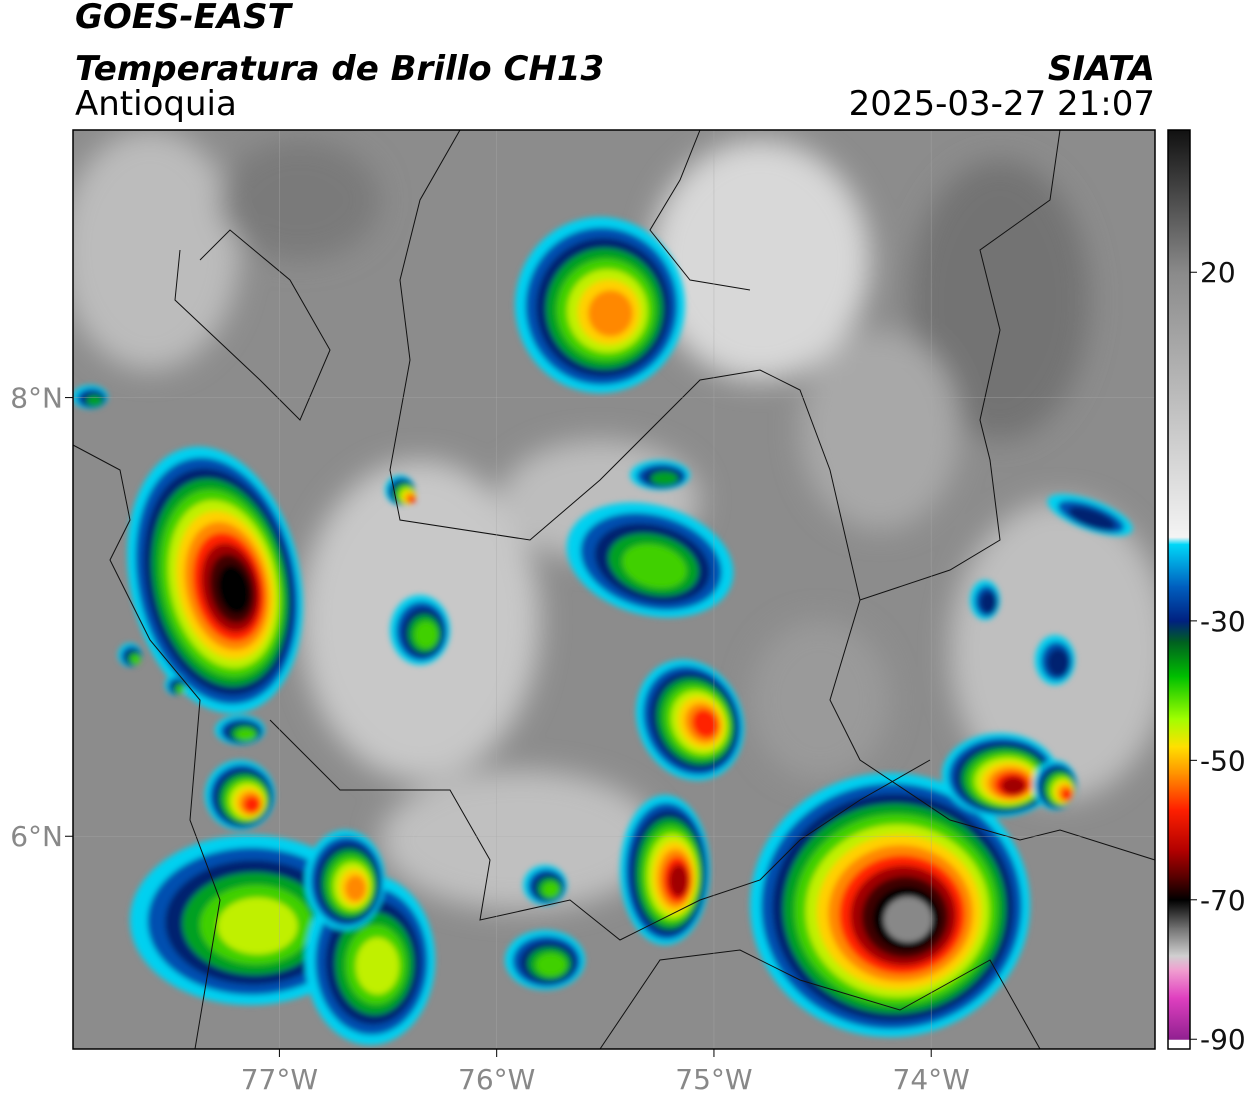 The width and height of the screenshot is (1252, 1099). I want to click on x-tick-label: 74°W, so click(931, 1079).